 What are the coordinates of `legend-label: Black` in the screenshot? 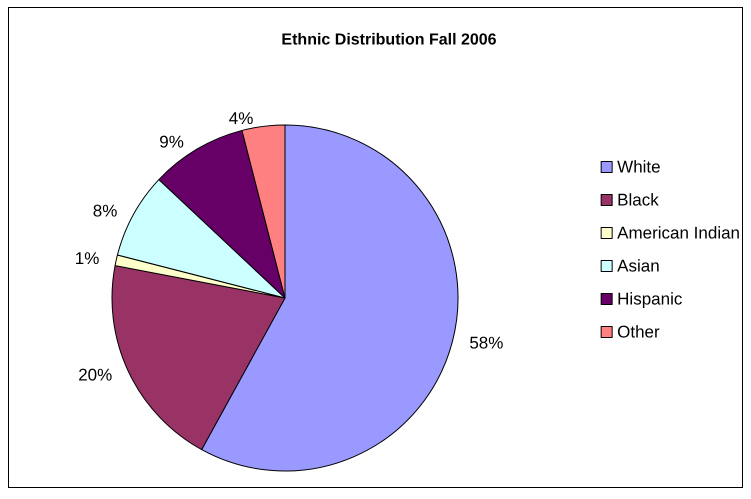 It's located at (638, 200).